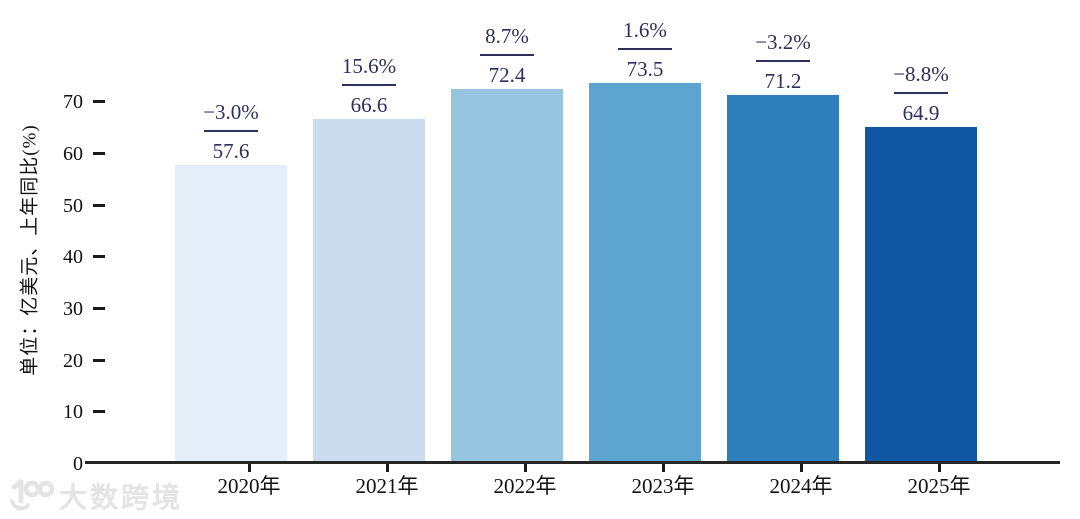 This screenshot has width=1080, height=519. What do you see at coordinates (507, 75) in the screenshot?
I see `bar-value-label: 72.4` at bounding box center [507, 75].